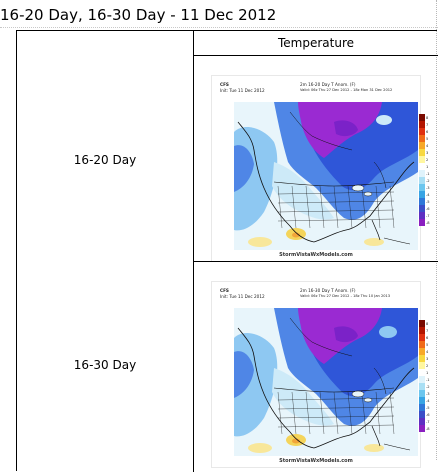 This screenshot has height=472, width=438. Describe the element at coordinates (105, 365) in the screenshot. I see `row-label-16-30-day: 16-30 Day` at that location.